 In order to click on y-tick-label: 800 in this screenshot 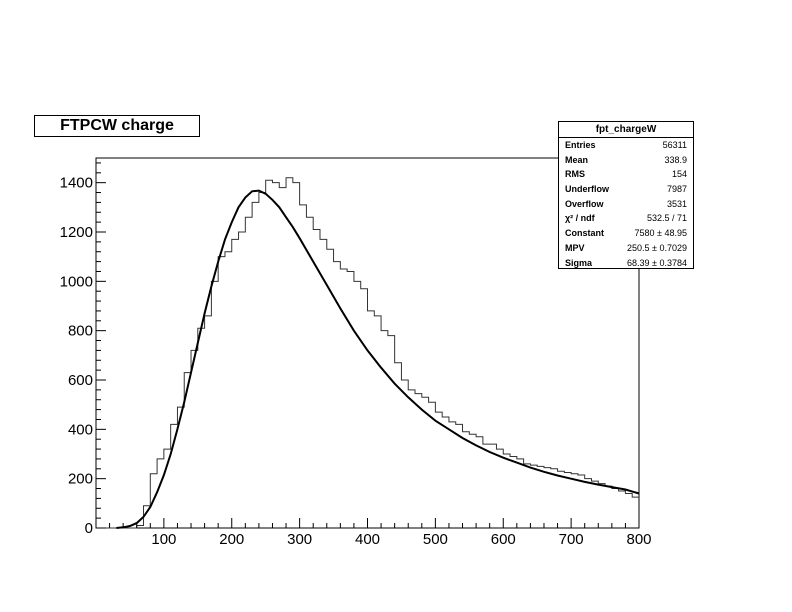, I will do `click(80, 331)`.